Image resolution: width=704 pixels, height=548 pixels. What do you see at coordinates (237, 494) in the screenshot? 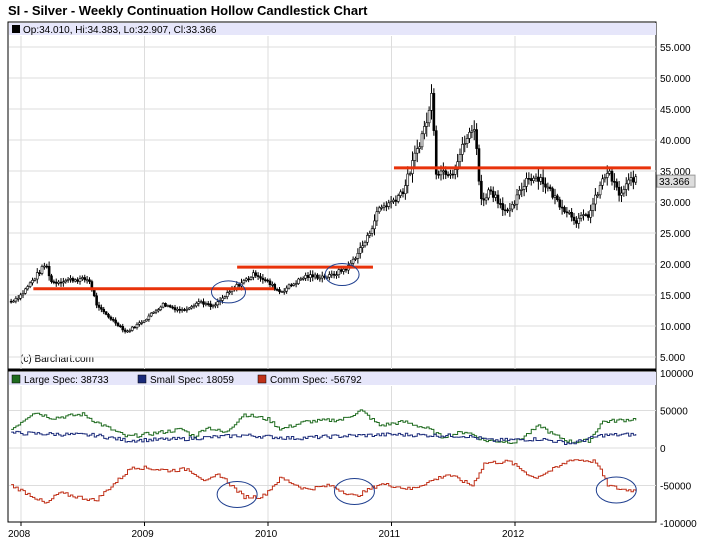
I see `highlight-circle-cot` at bounding box center [237, 494].